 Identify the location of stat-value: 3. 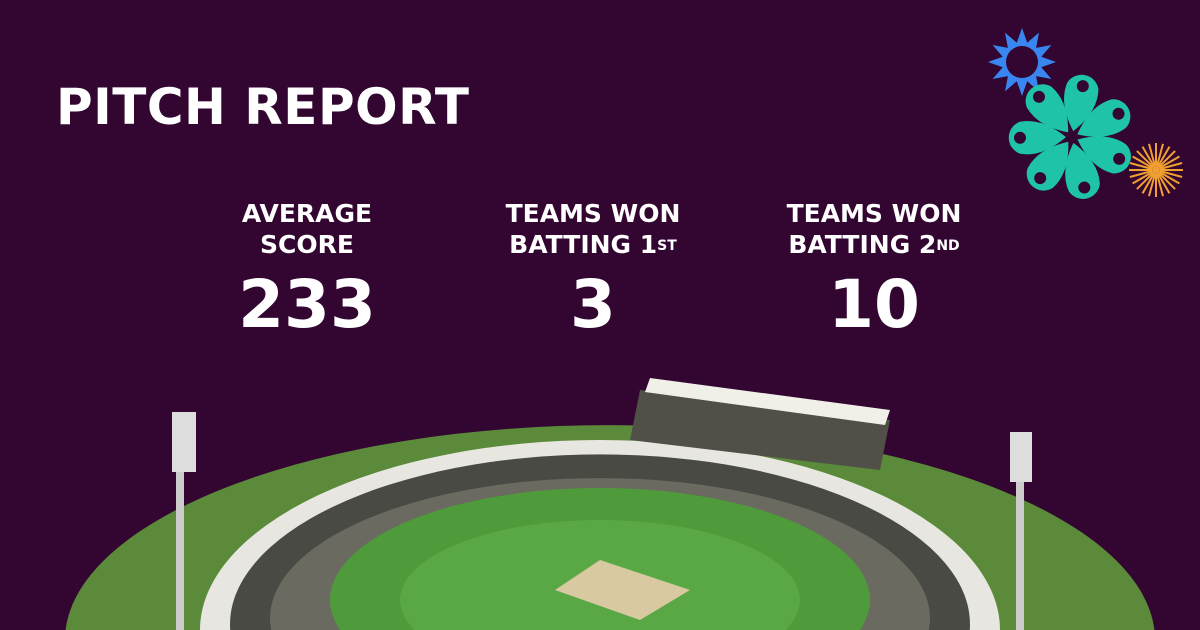
(593, 304).